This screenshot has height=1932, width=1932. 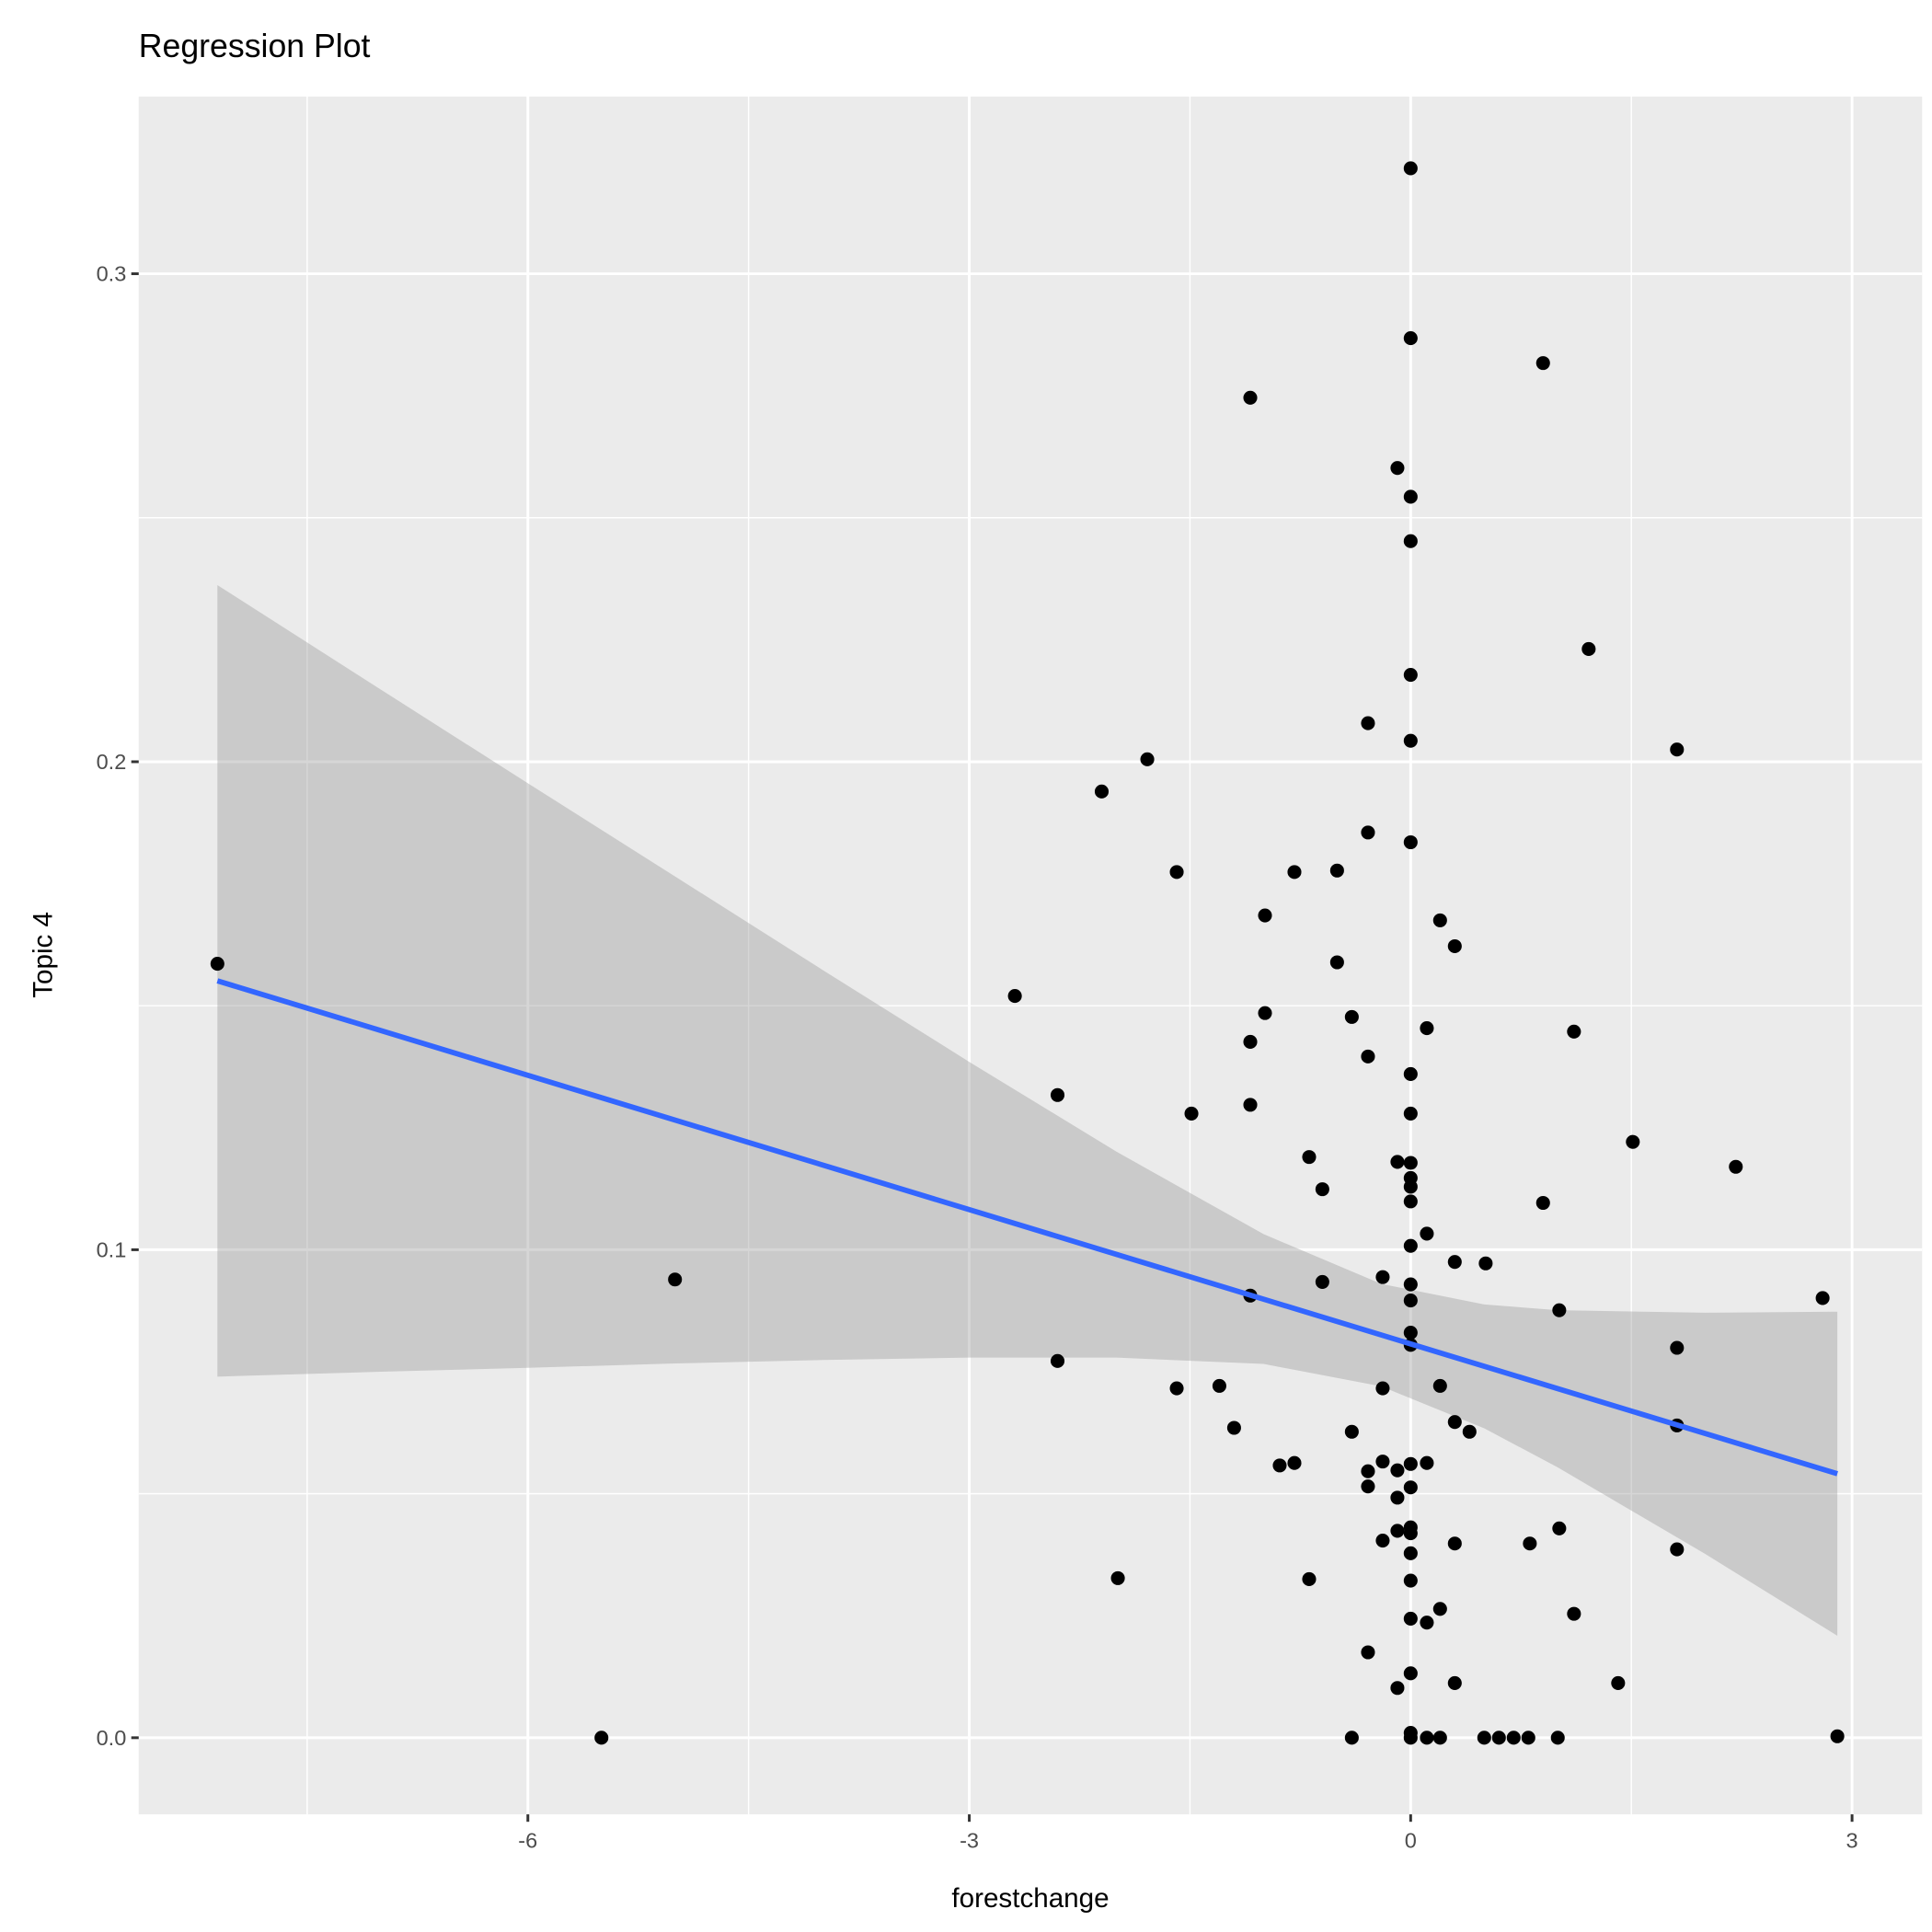 What do you see at coordinates (112, 1738) in the screenshot?
I see `y-tick-label: 0.0` at bounding box center [112, 1738].